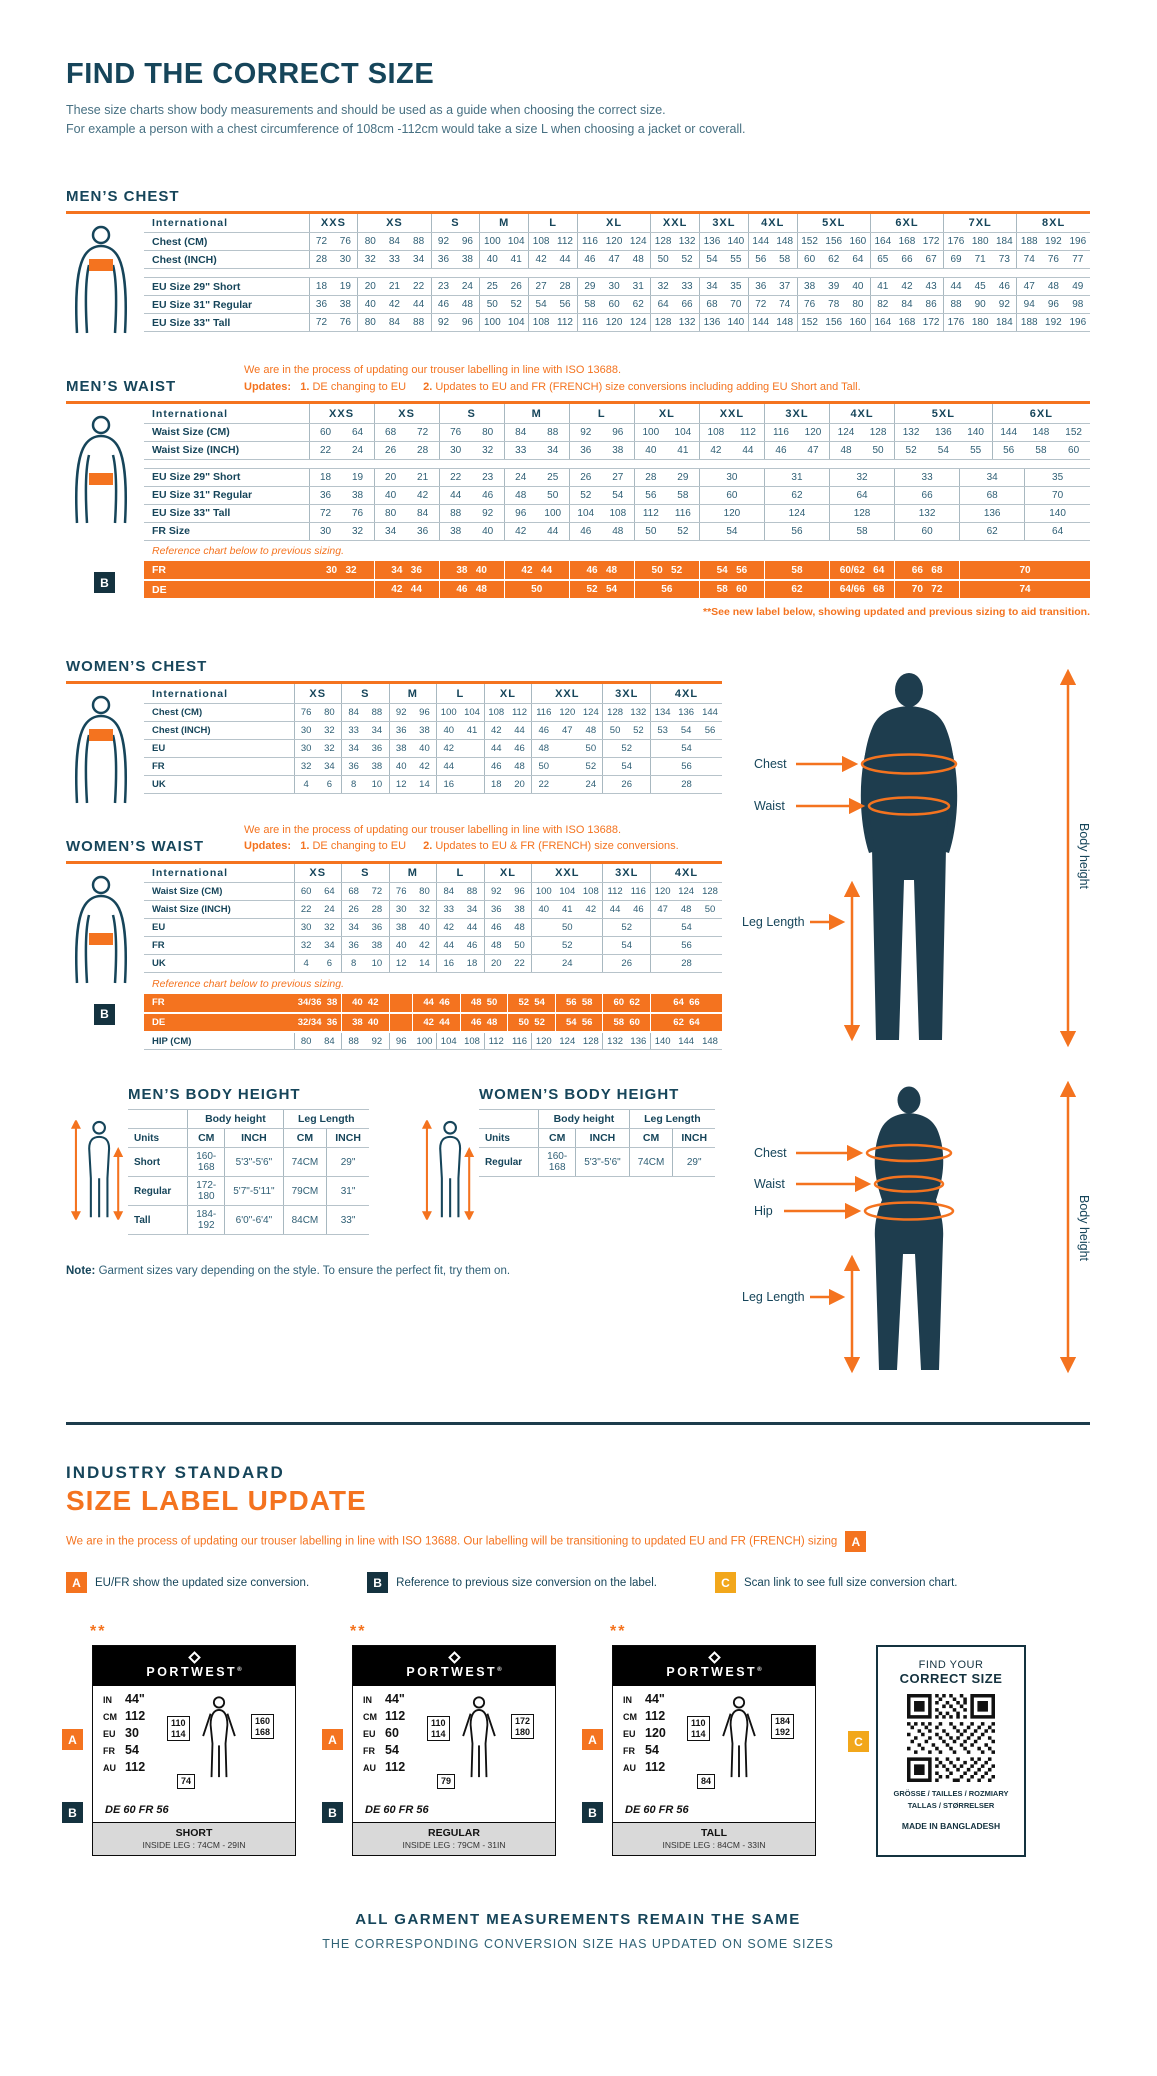 The width and height of the screenshot is (1157, 2076). I want to click on brand-diamond-icon, so click(194, 1658).